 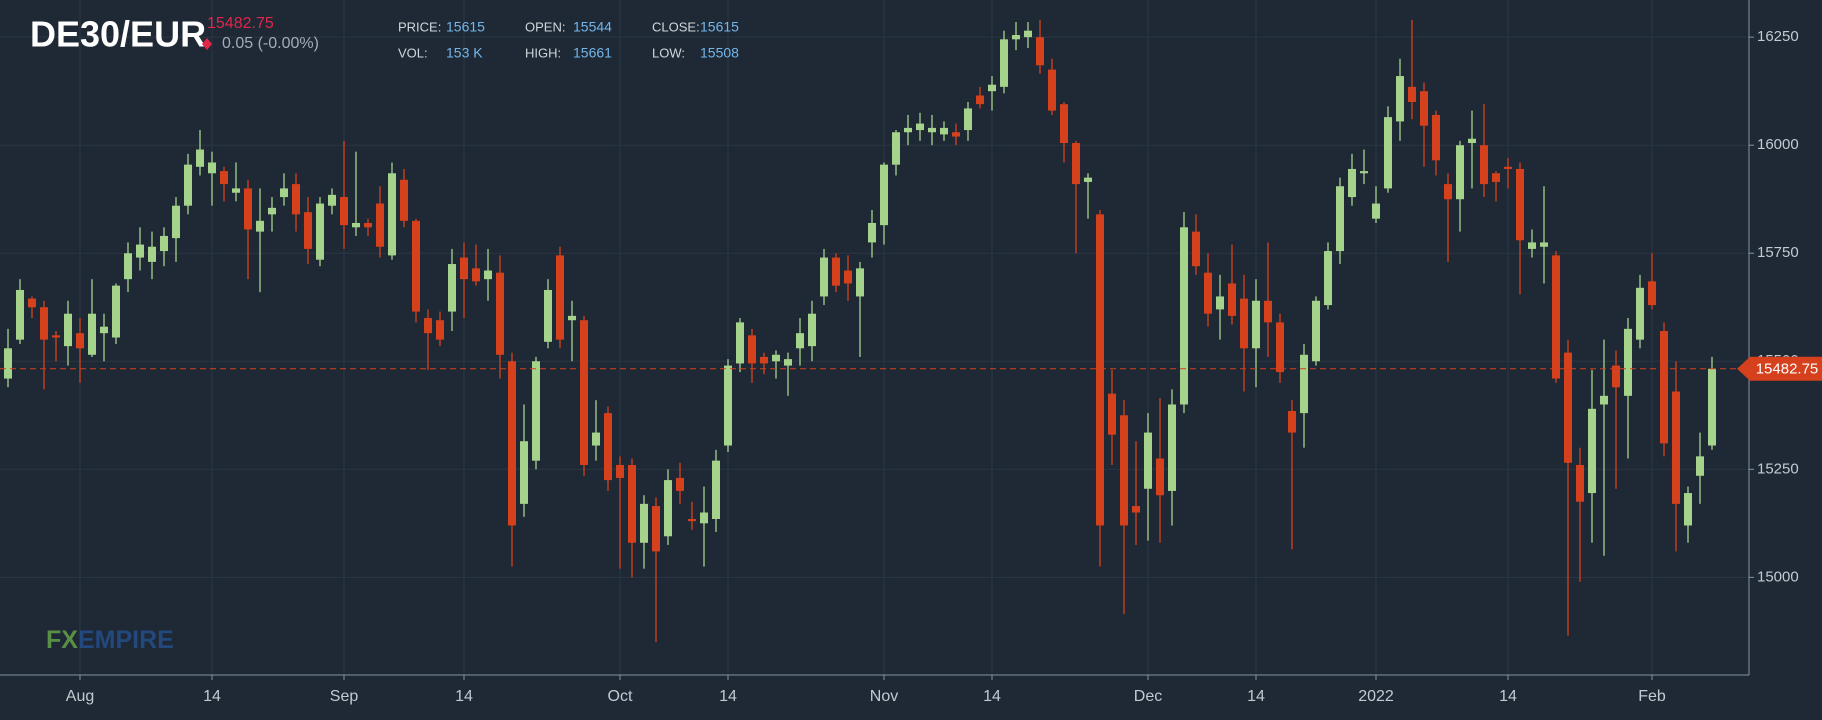 What do you see at coordinates (543, 52) in the screenshot?
I see `info-label: HIGH:` at bounding box center [543, 52].